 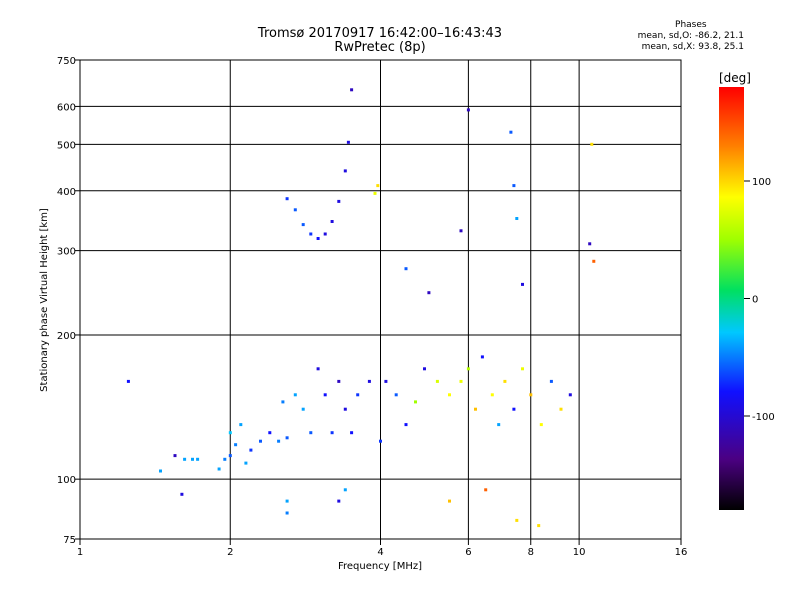 What do you see at coordinates (763, 417) in the screenshot?
I see `colorbar-tick-label: -100` at bounding box center [763, 417].